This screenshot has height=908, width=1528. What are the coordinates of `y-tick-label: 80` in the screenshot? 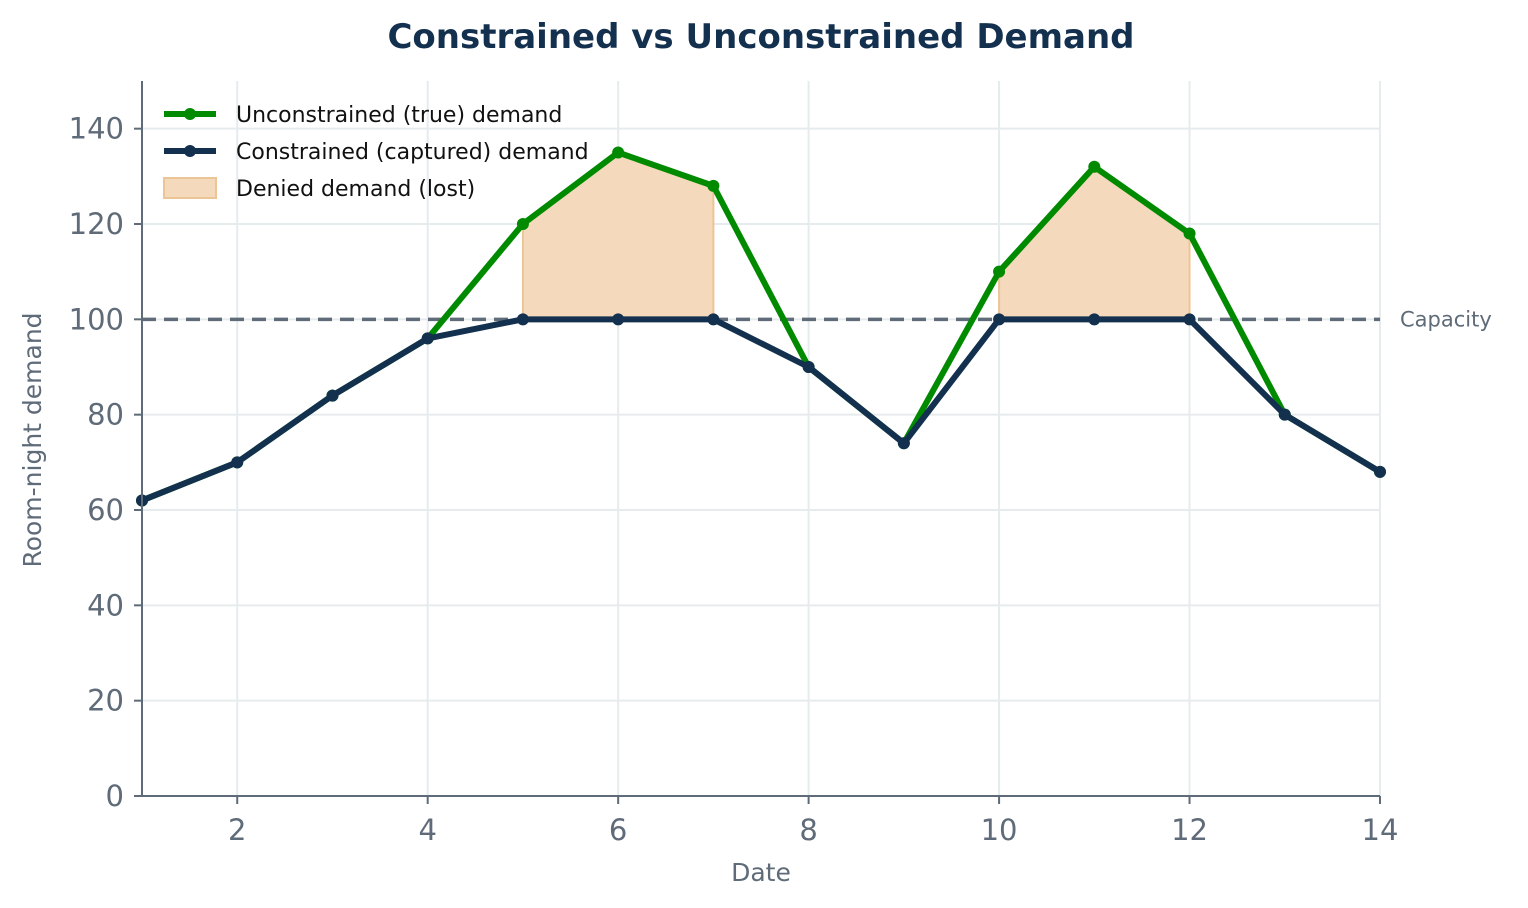 It's located at (105, 415).